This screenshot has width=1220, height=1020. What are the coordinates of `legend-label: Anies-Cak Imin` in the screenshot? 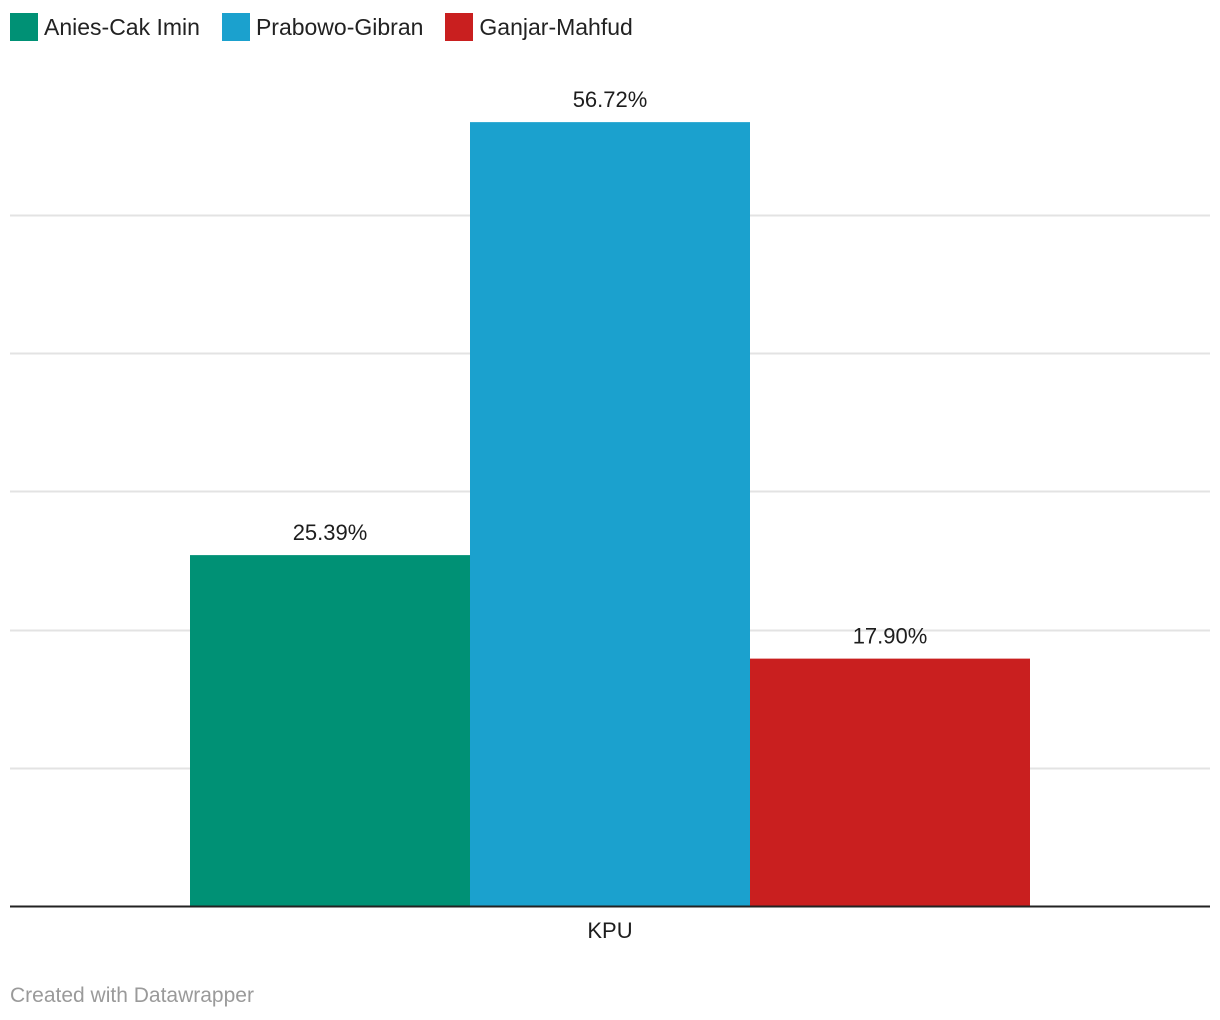 It's located at (122, 26).